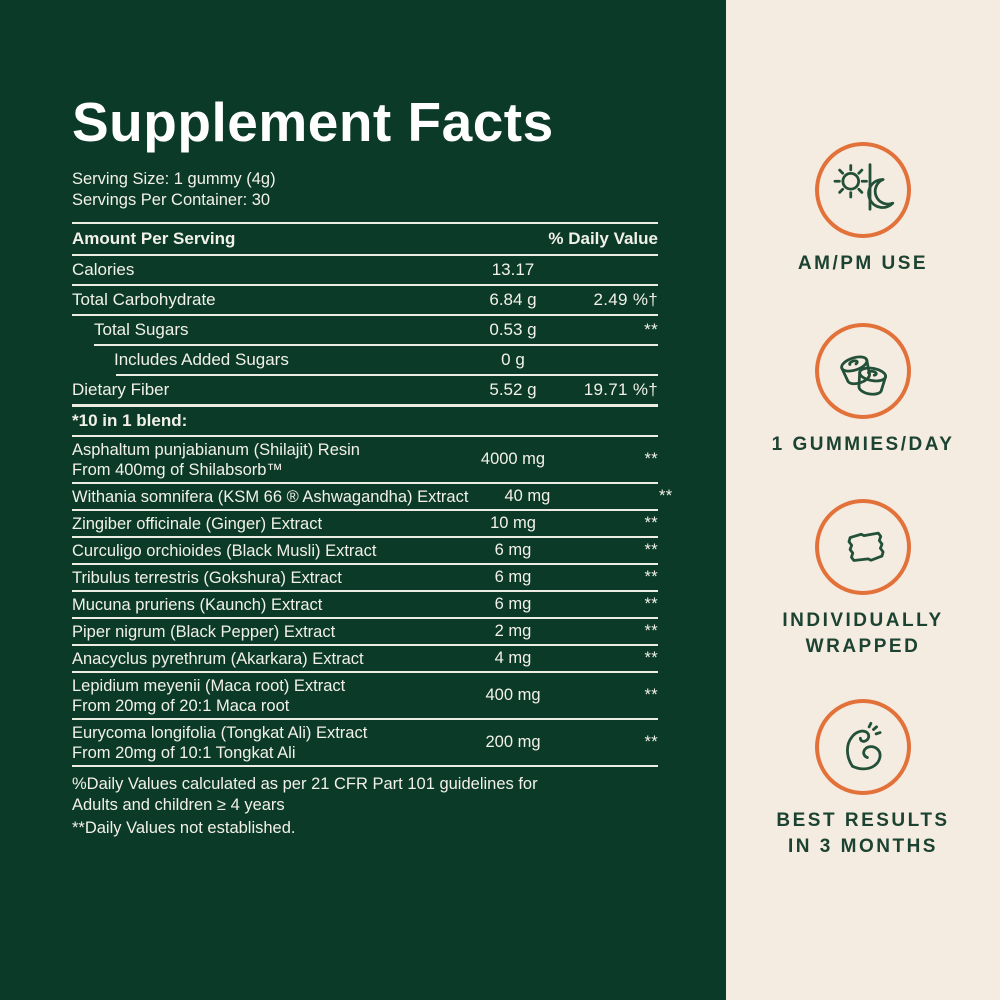 Image resolution: width=1000 pixels, height=1000 pixels. Describe the element at coordinates (365, 270) in the screenshot. I see `table-row: Calories 13.17` at that location.